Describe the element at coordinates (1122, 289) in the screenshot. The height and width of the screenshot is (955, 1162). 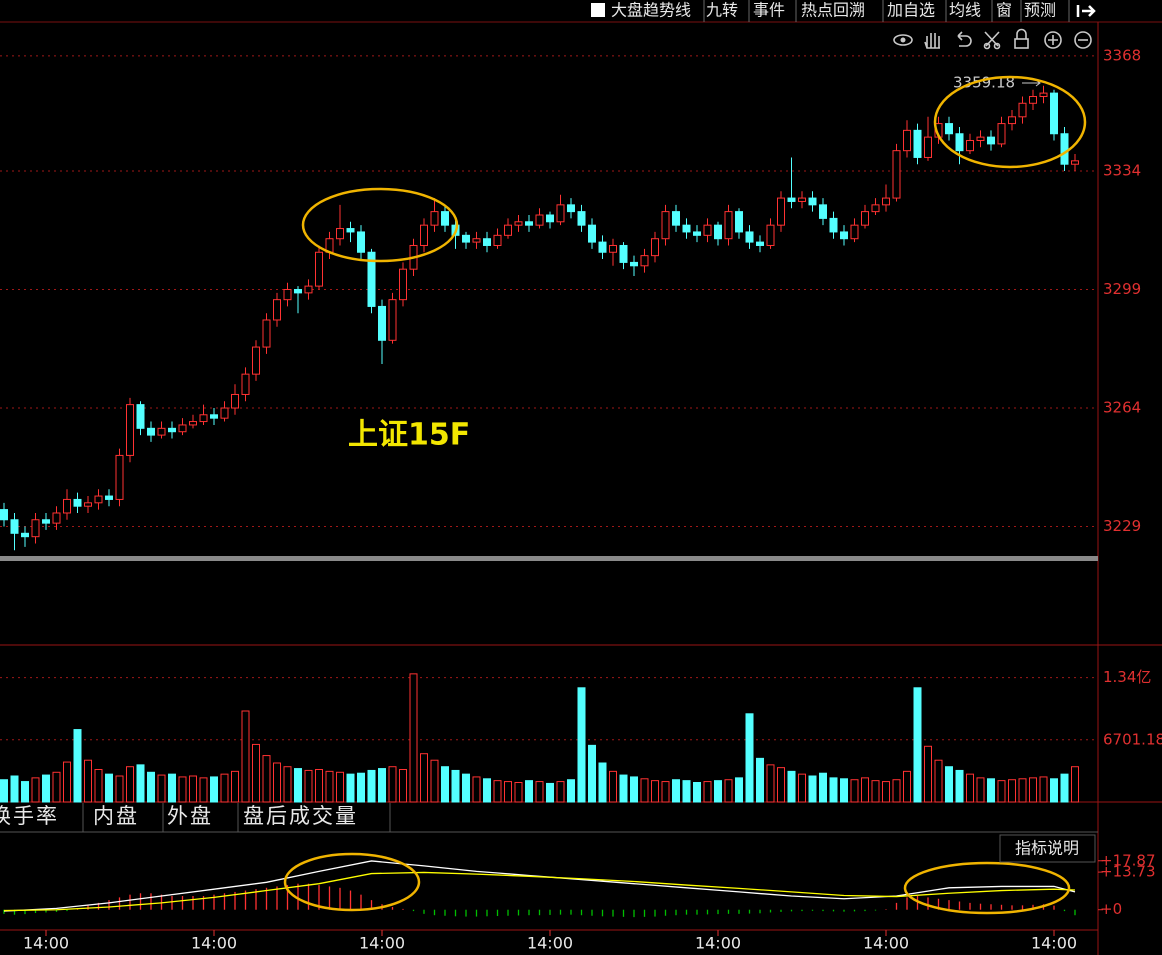
I see `y-tick-label: 3299` at that location.